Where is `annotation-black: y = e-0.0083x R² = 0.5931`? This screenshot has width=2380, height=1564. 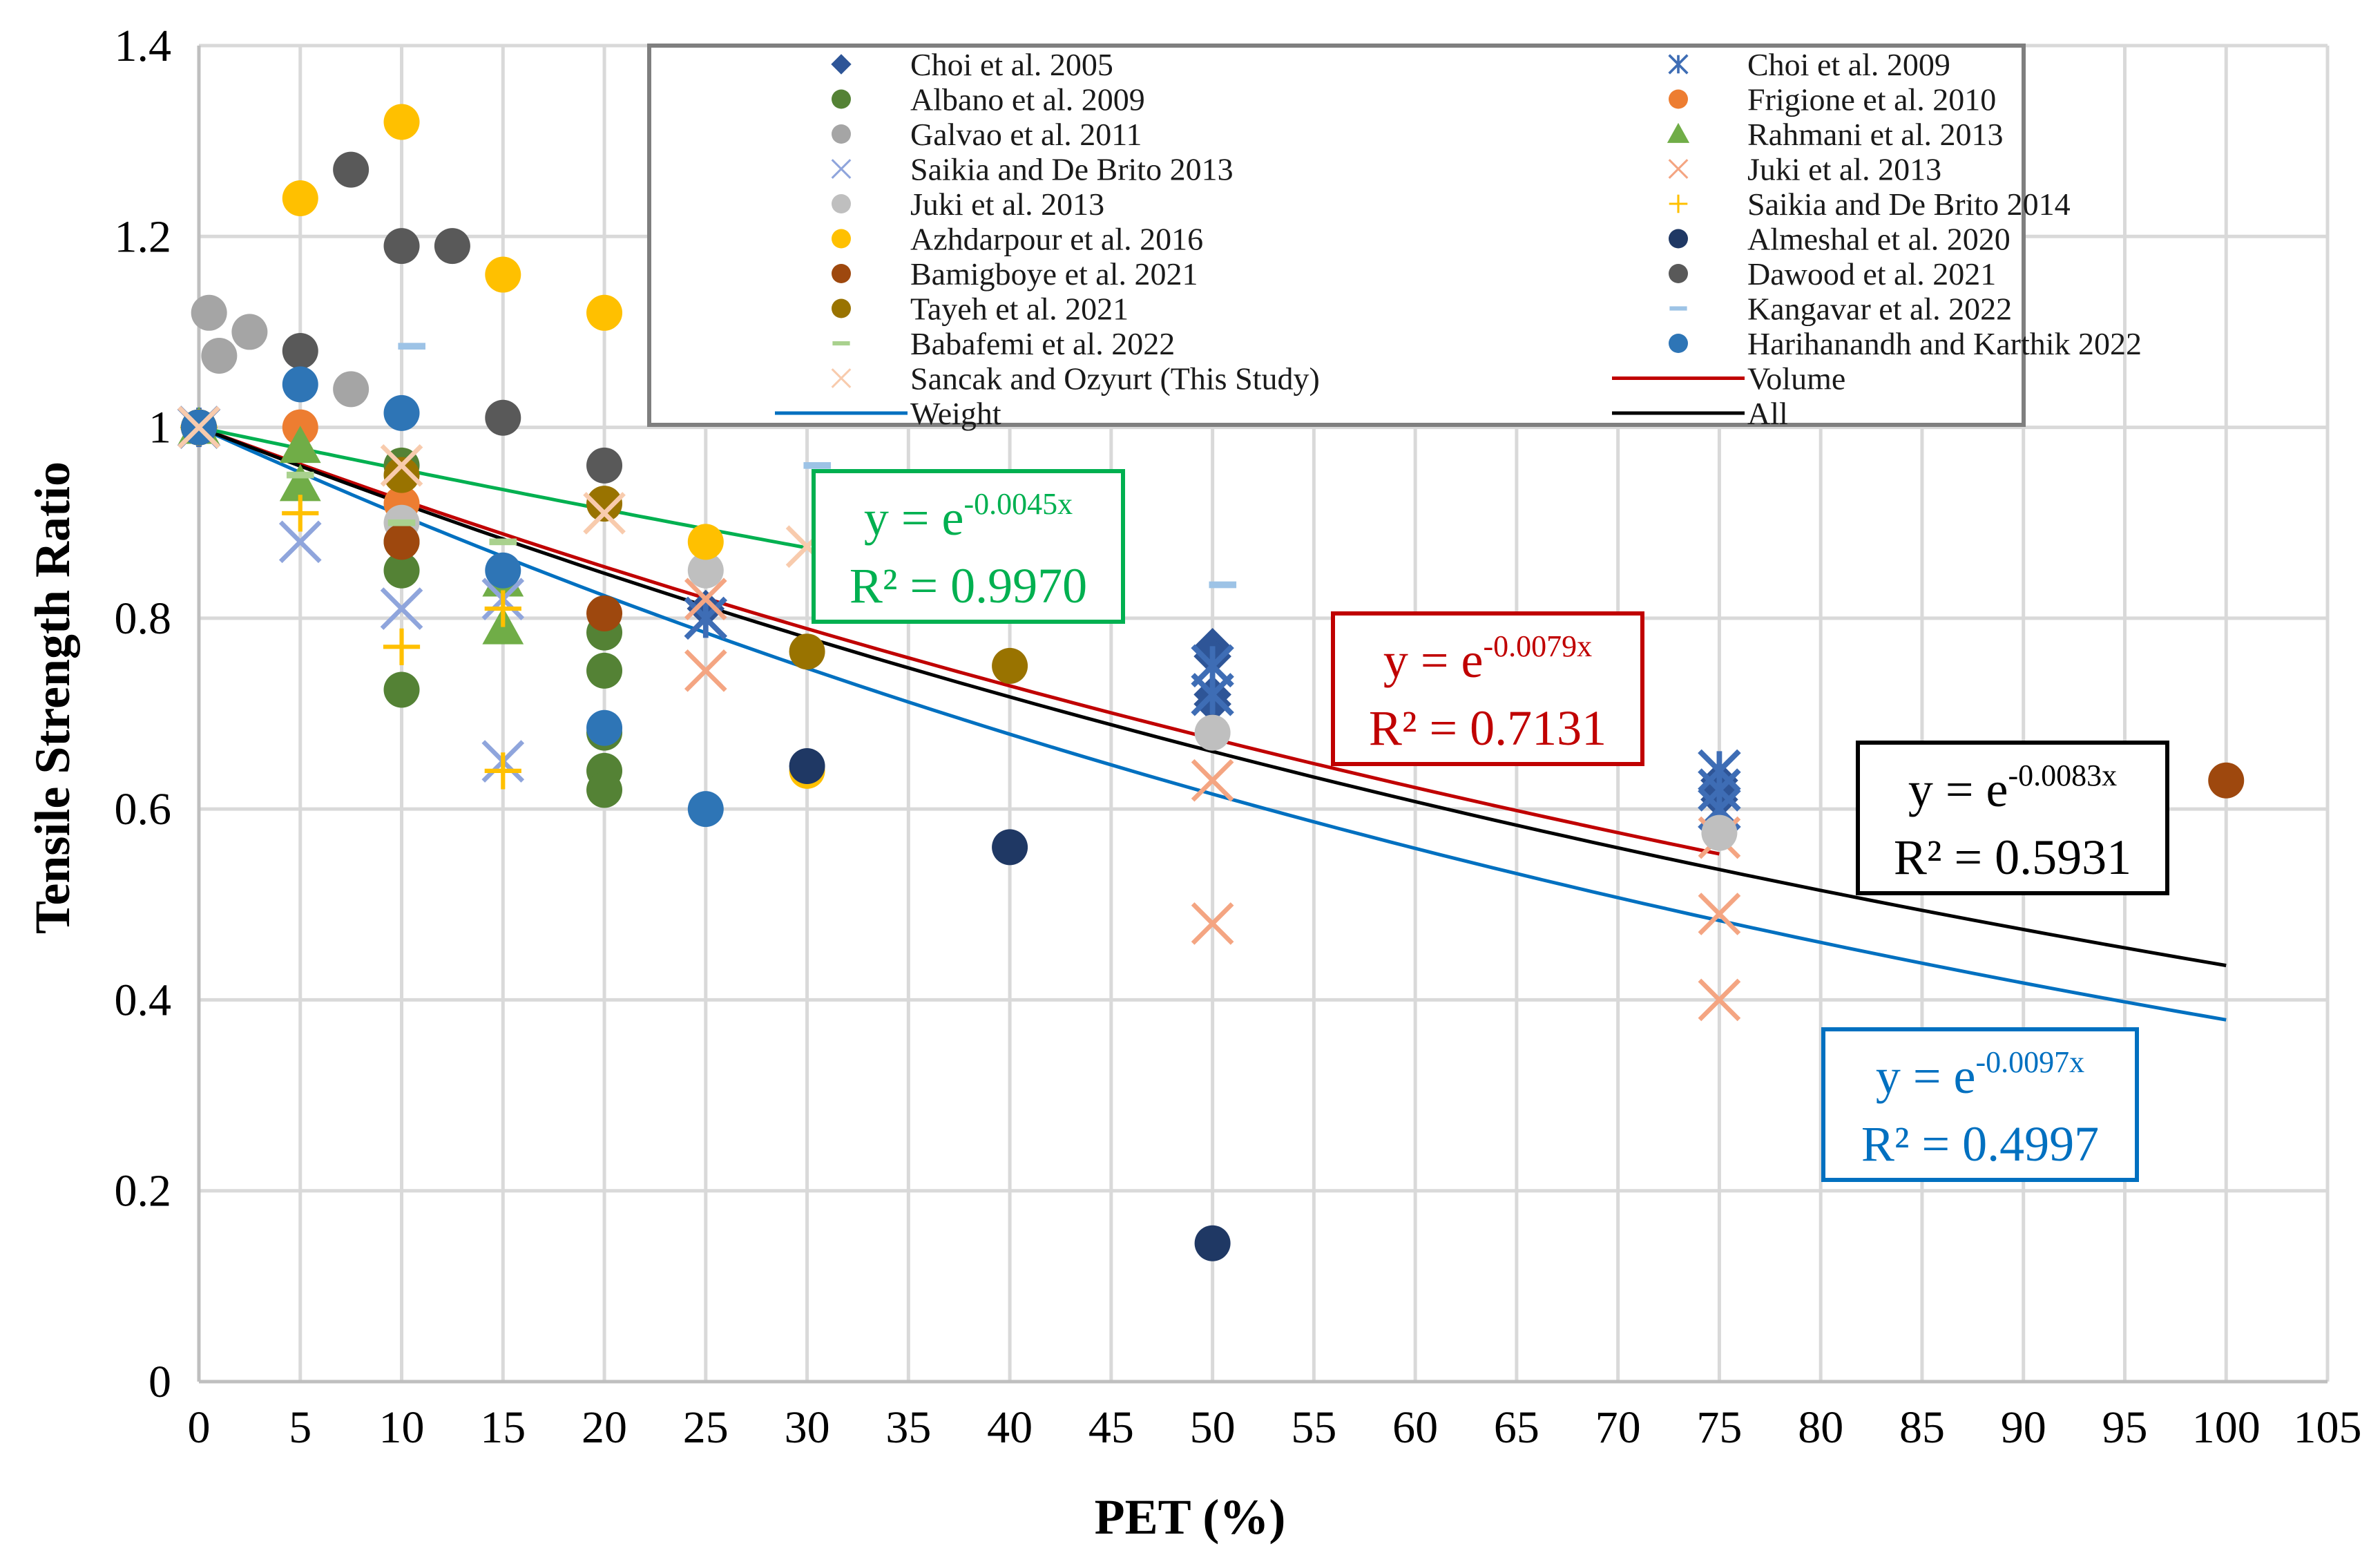 annotation-black: y = e-0.0083x R² = 0.5931 is located at coordinates (2012, 818).